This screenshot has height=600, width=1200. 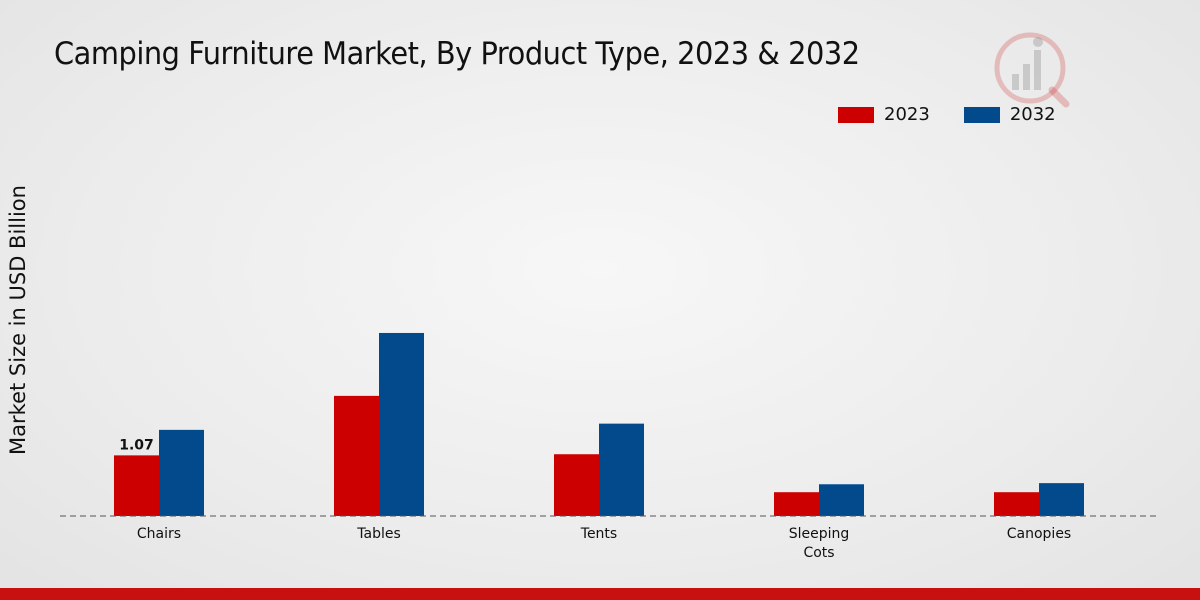 I want to click on bar-2032-canopies, so click(x=1061, y=499).